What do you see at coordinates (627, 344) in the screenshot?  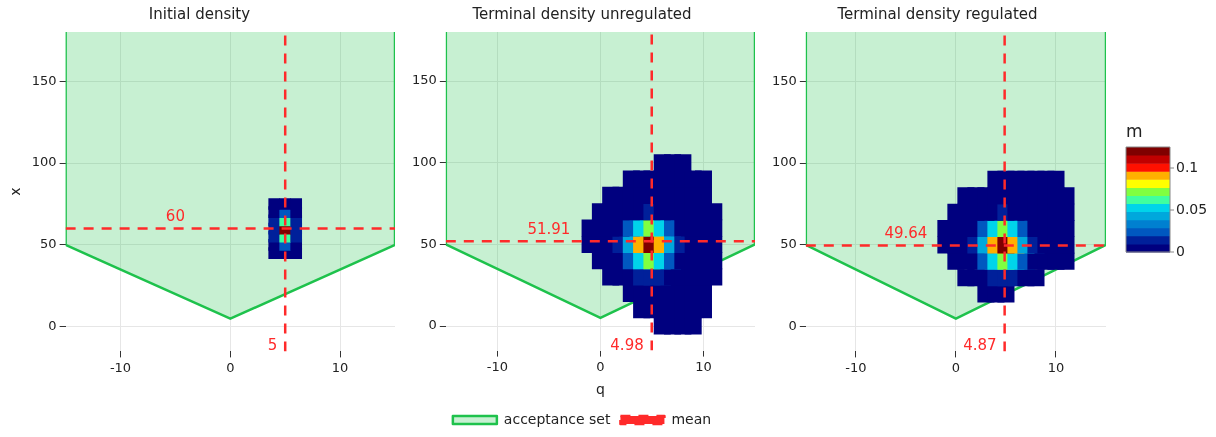 I see `annotation: 4.98` at bounding box center [627, 344].